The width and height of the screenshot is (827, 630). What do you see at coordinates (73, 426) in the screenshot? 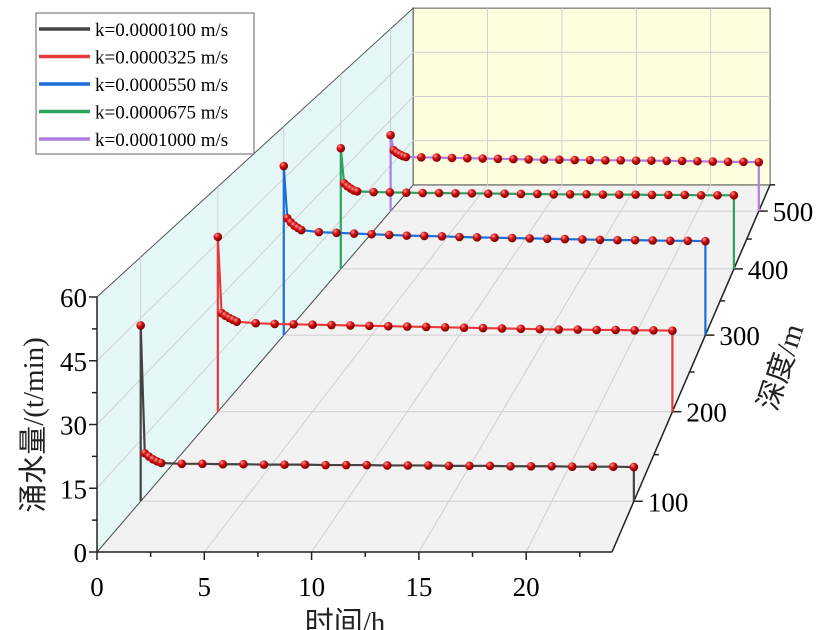
I see `z-tick-label: 30` at bounding box center [73, 426].